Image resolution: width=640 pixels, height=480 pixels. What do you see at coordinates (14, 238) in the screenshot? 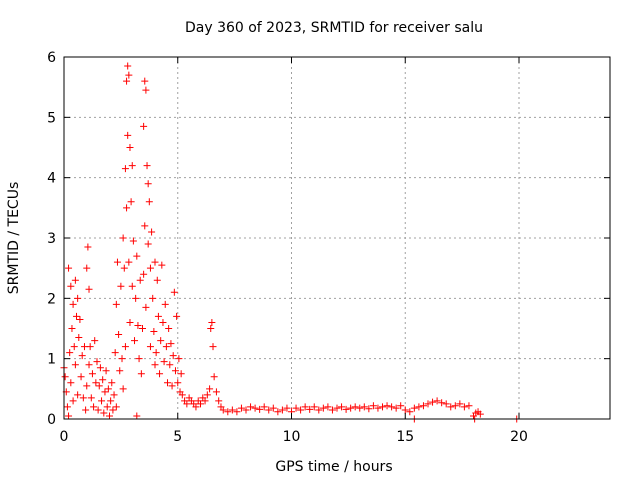
I see `y-axis-label: SRMTID / TECUs` at bounding box center [14, 238].